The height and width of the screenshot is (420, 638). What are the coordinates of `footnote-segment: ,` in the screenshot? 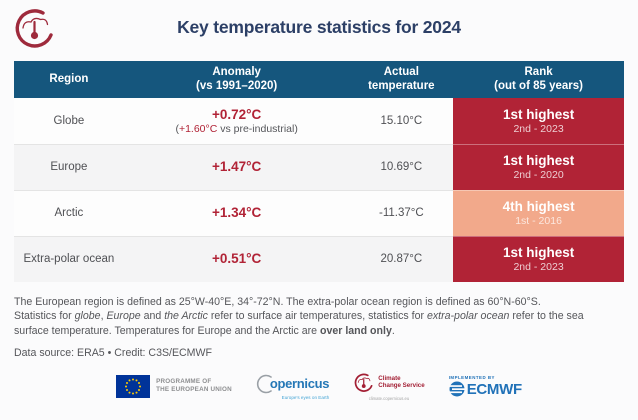 It's located at (103, 316).